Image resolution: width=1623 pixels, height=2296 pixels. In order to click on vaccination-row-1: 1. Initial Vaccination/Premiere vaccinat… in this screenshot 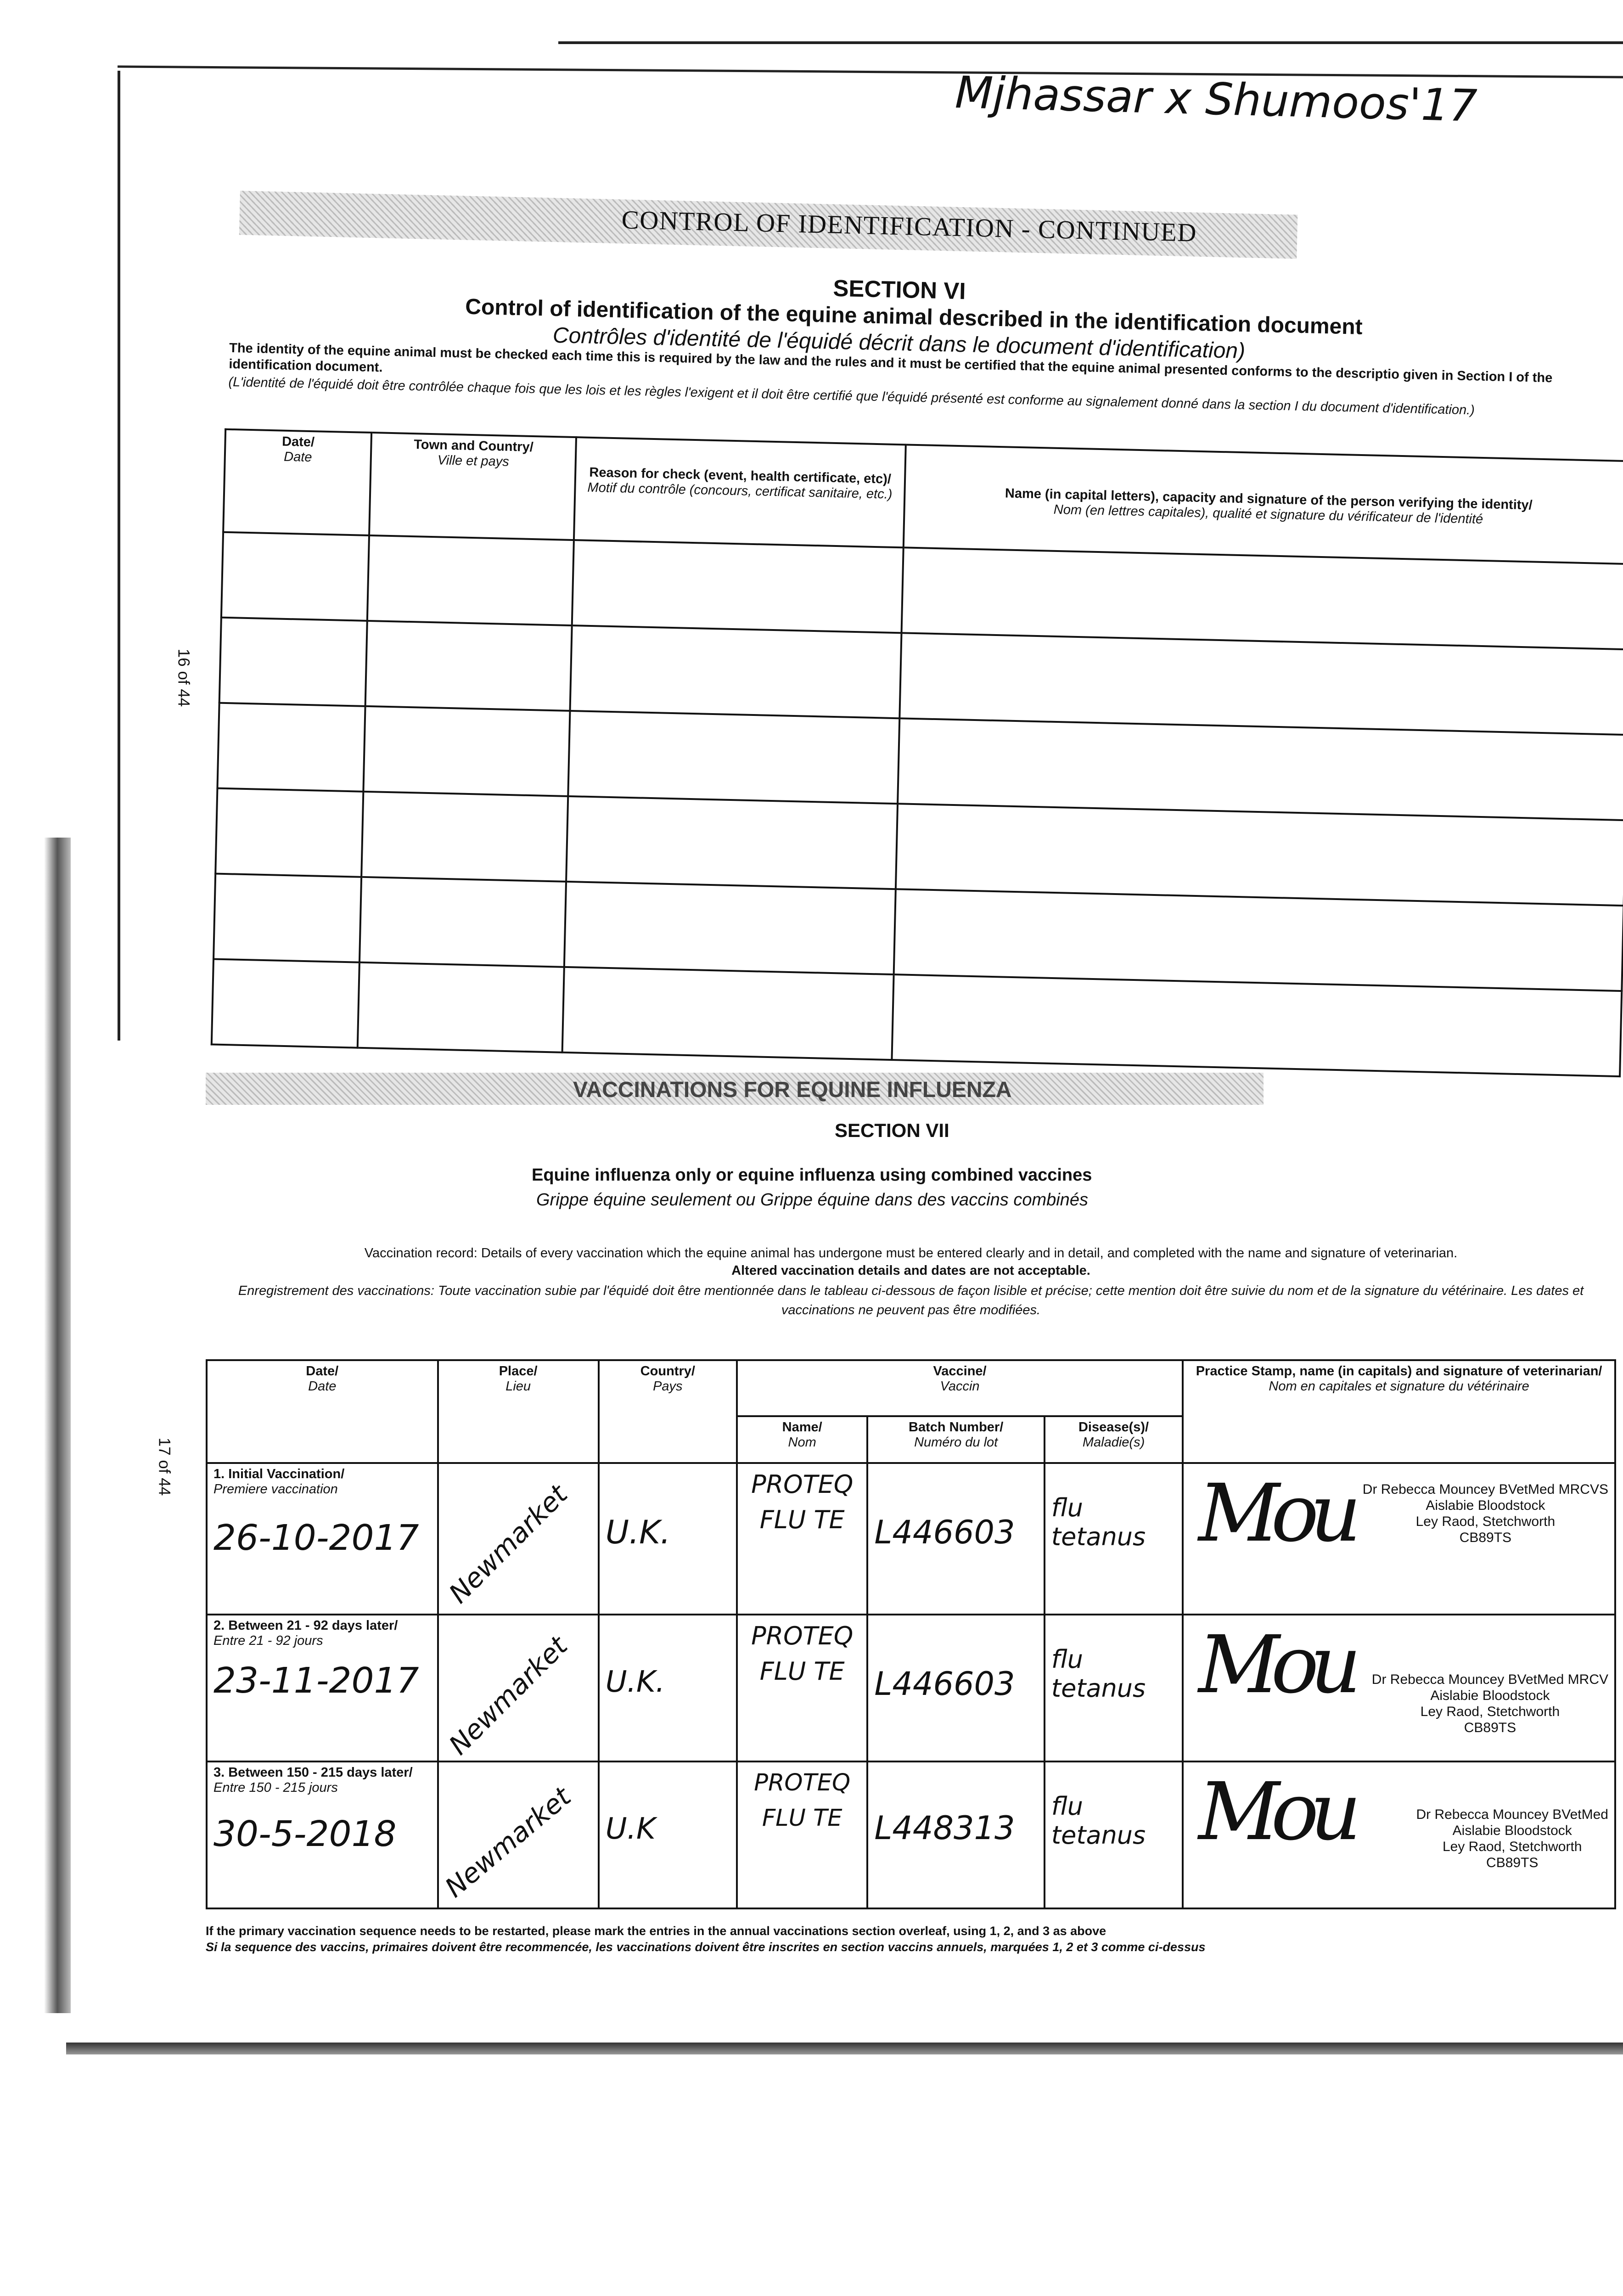, I will do `click(911, 1538)`.